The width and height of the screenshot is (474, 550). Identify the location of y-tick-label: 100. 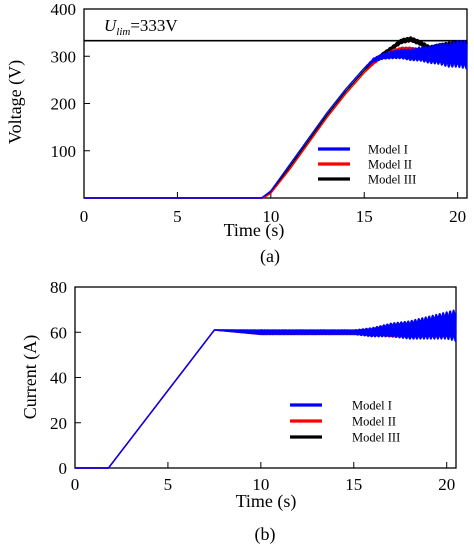
(64, 151).